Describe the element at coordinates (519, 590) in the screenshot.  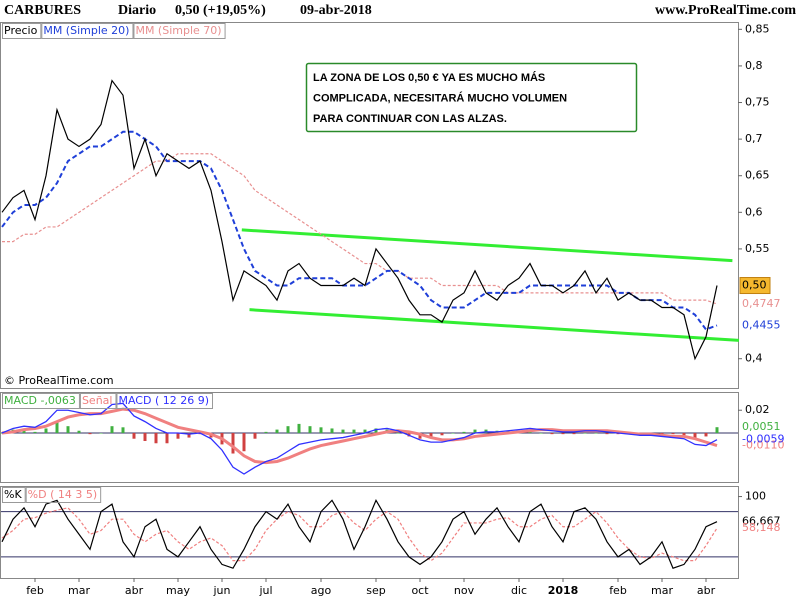
I see `x-tick-label: dic` at that location.